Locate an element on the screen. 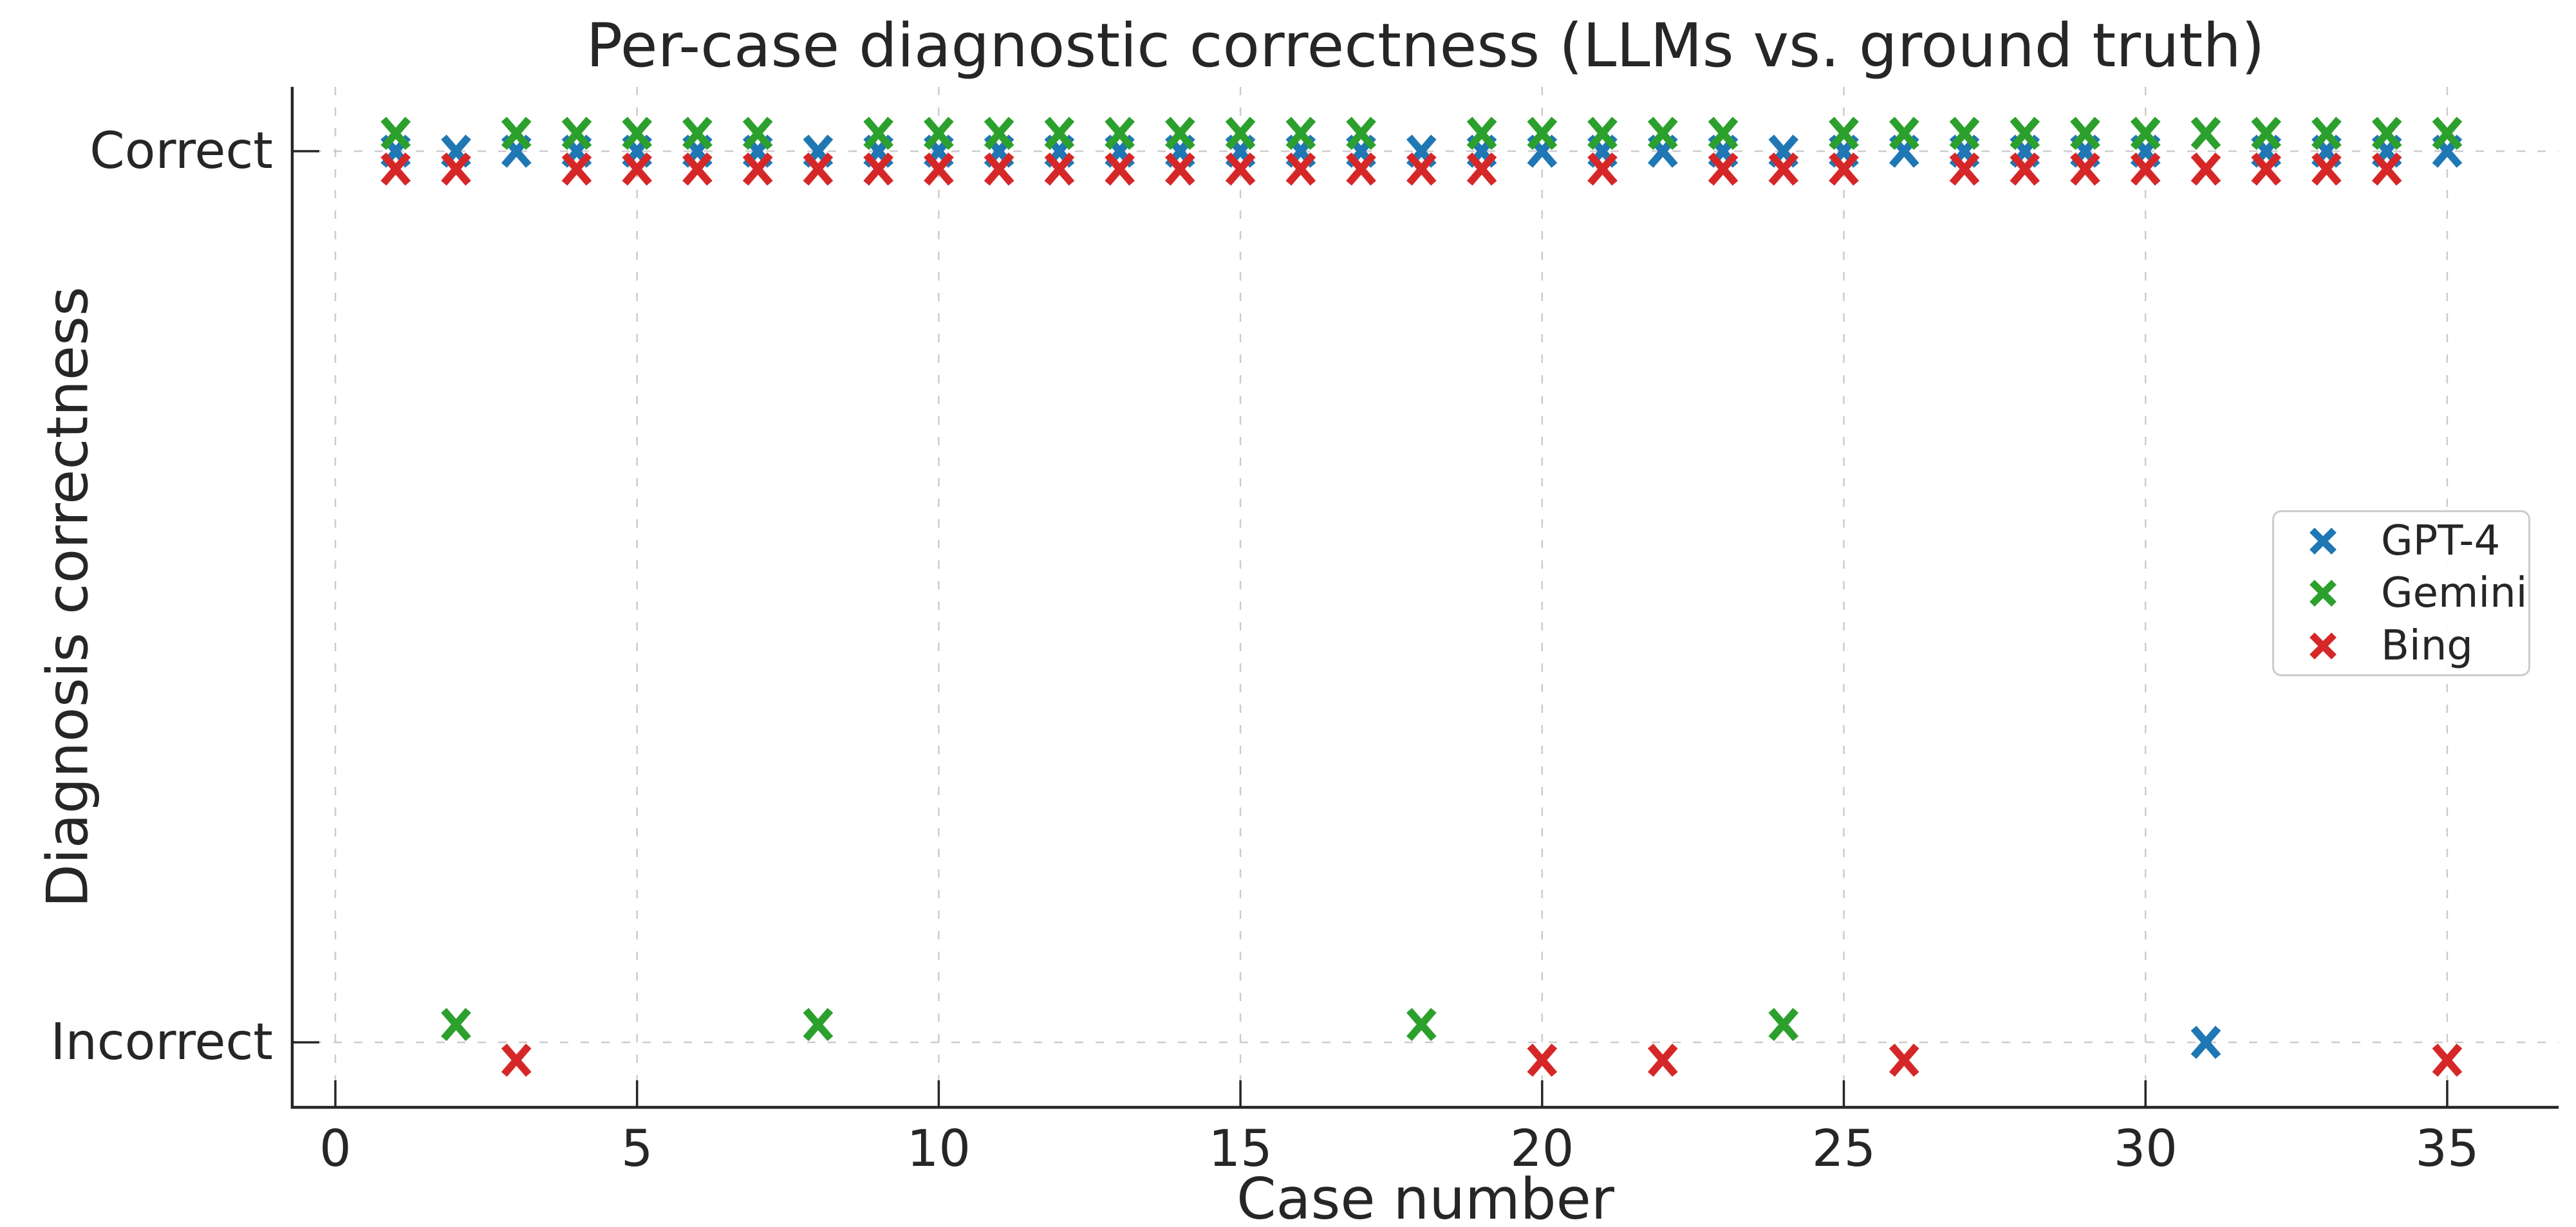  legend-label: Gemini is located at coordinates (2454, 593).